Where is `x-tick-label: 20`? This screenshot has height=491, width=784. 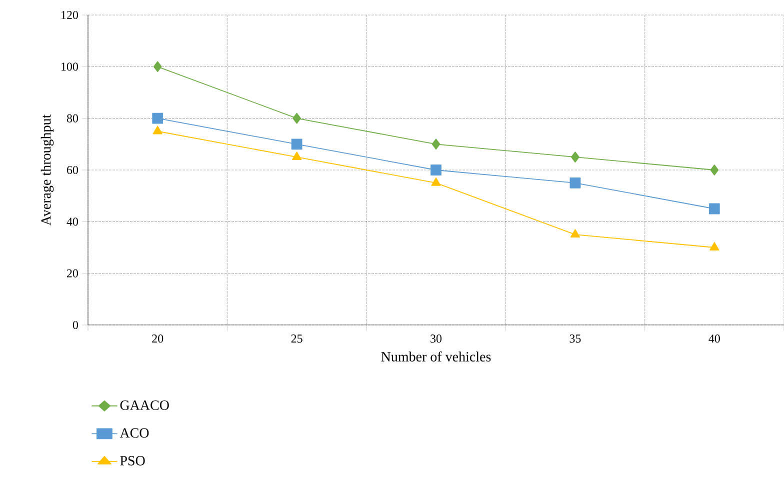 x-tick-label: 20 is located at coordinates (158, 338).